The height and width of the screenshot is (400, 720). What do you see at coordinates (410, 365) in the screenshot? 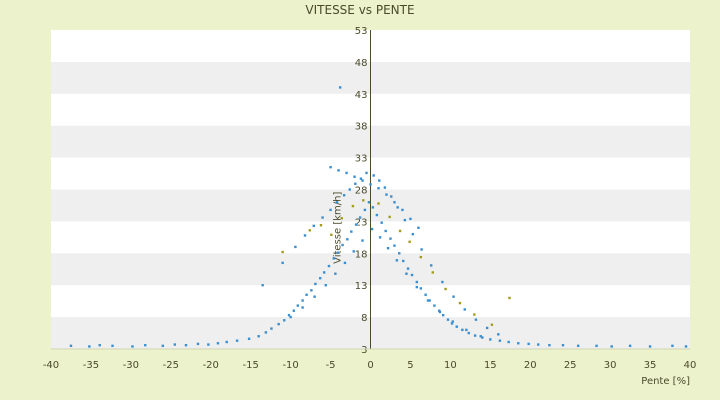
I see `x-tick-label: 5` at bounding box center [410, 365].